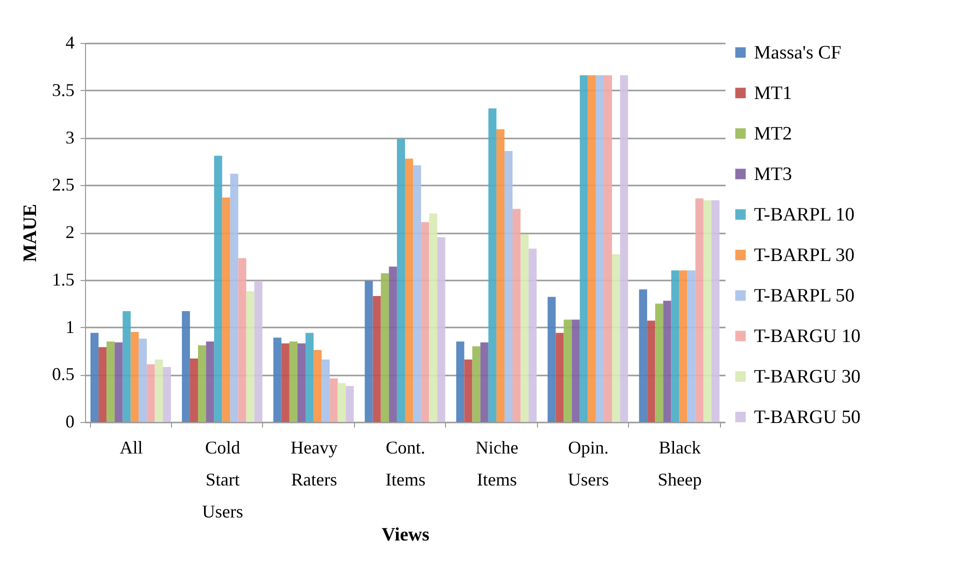 This screenshot has height=577, width=967. I want to click on x-tick-label: All, so click(131, 448).